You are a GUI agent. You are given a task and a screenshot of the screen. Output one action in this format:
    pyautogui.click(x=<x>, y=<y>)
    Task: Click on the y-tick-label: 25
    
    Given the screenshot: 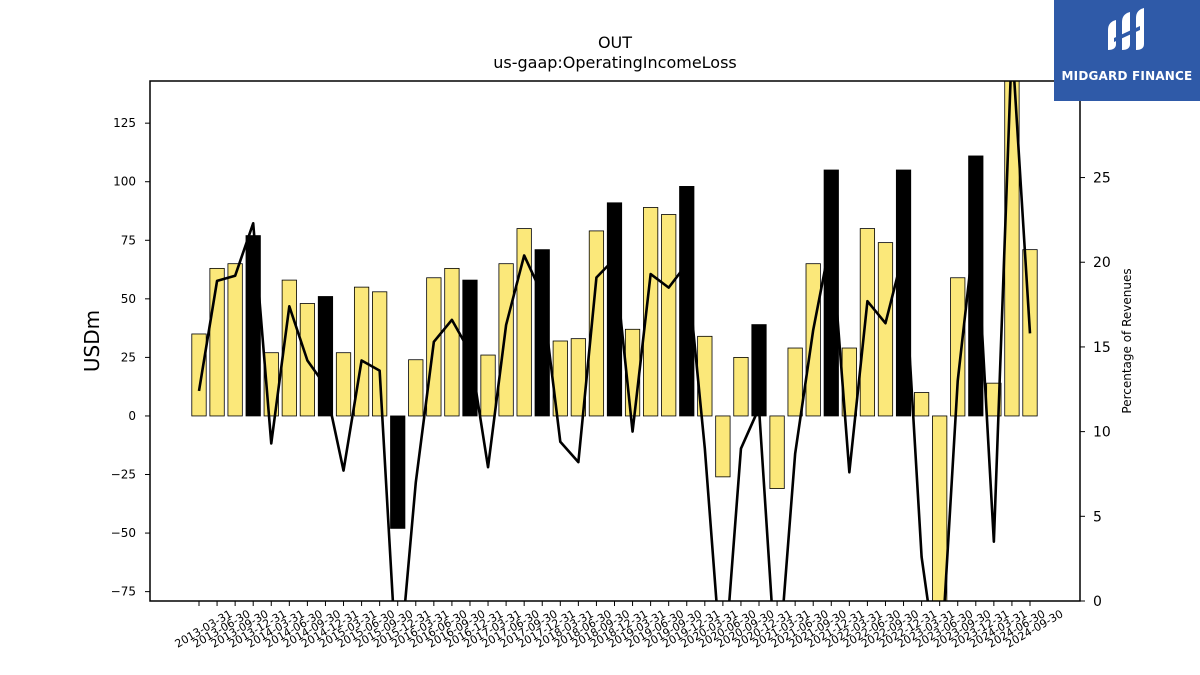 What is the action you would take?
    pyautogui.click(x=128, y=357)
    